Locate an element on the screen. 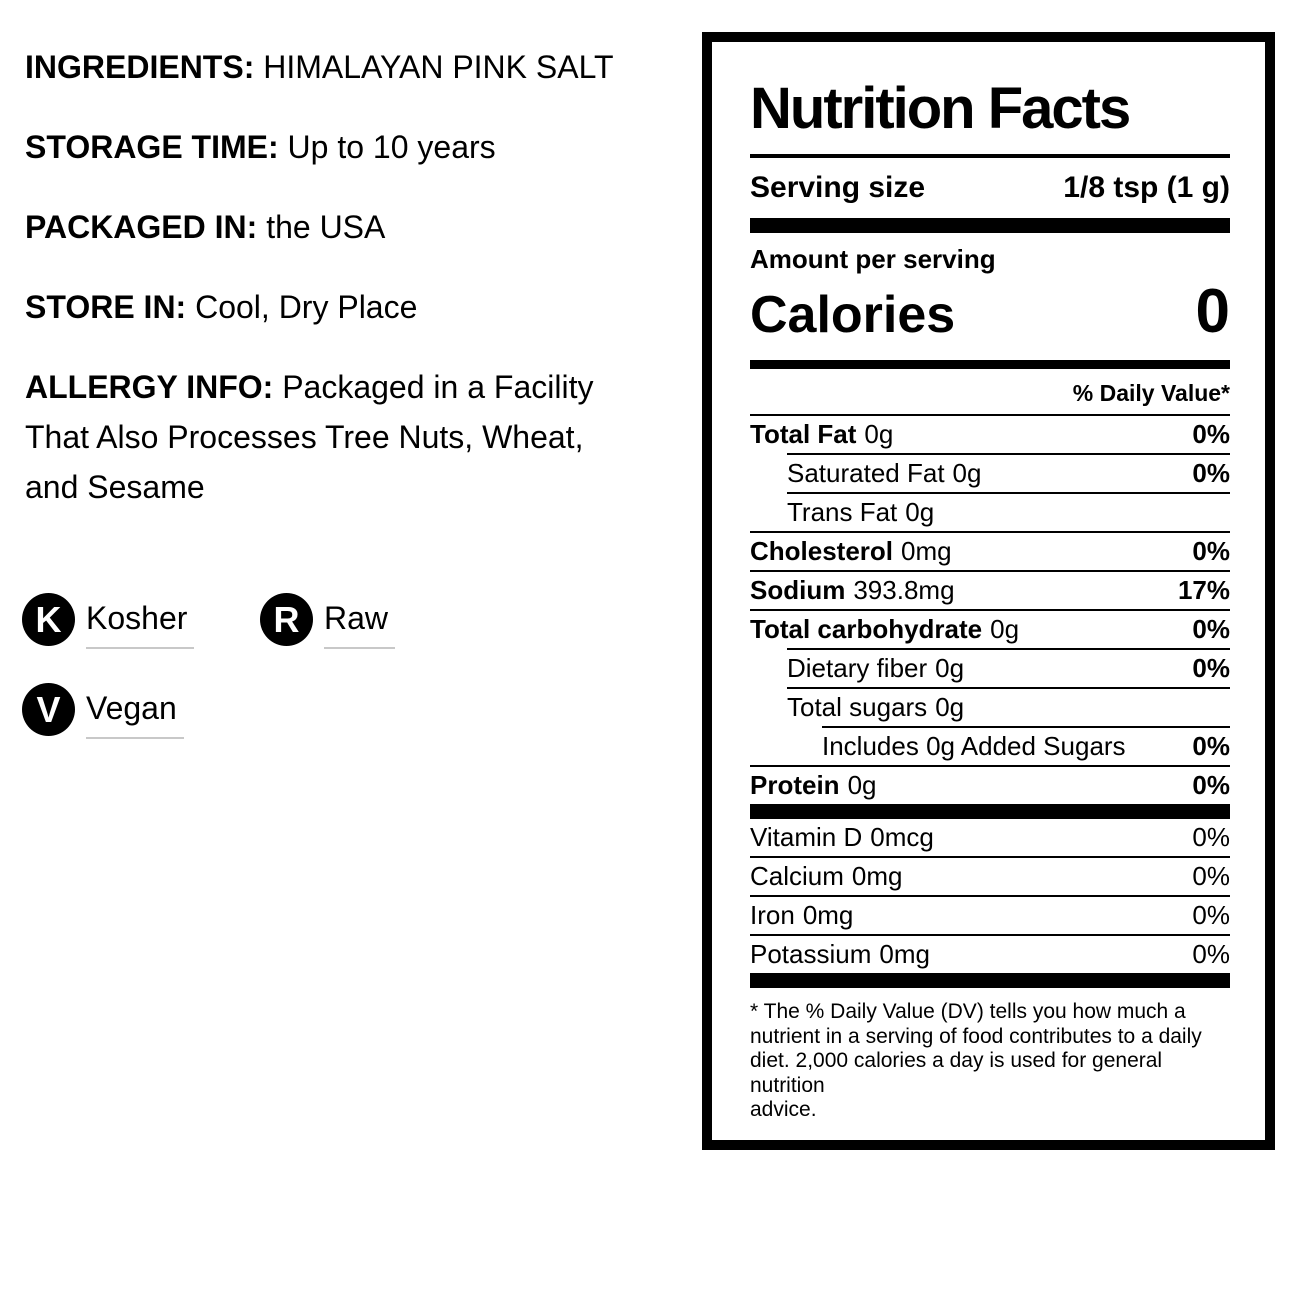  calcium-dv: 0% is located at coordinates (1211, 876).